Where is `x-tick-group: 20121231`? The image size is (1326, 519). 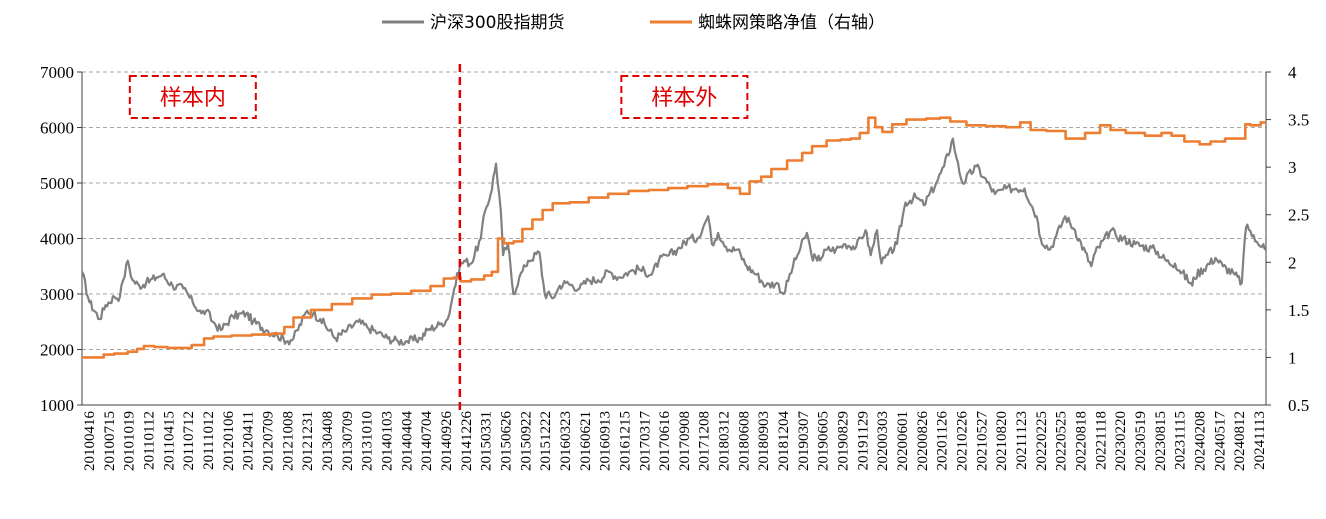
x-tick-group: 20121231 is located at coordinates (308, 441).